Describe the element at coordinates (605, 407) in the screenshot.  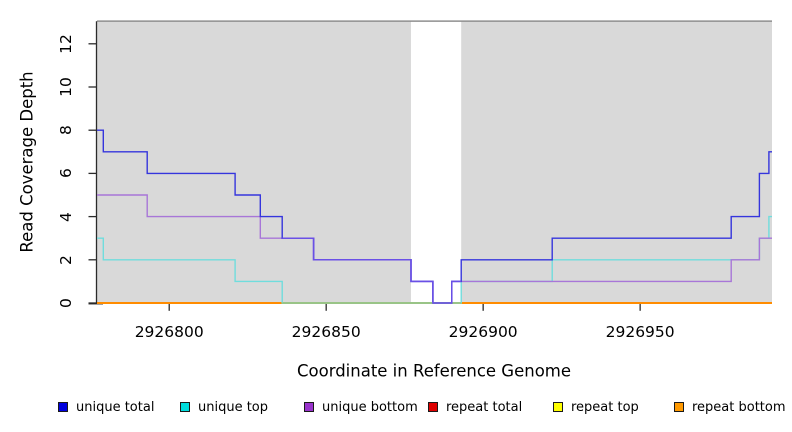
I see `legend-label: repeat top` at that location.